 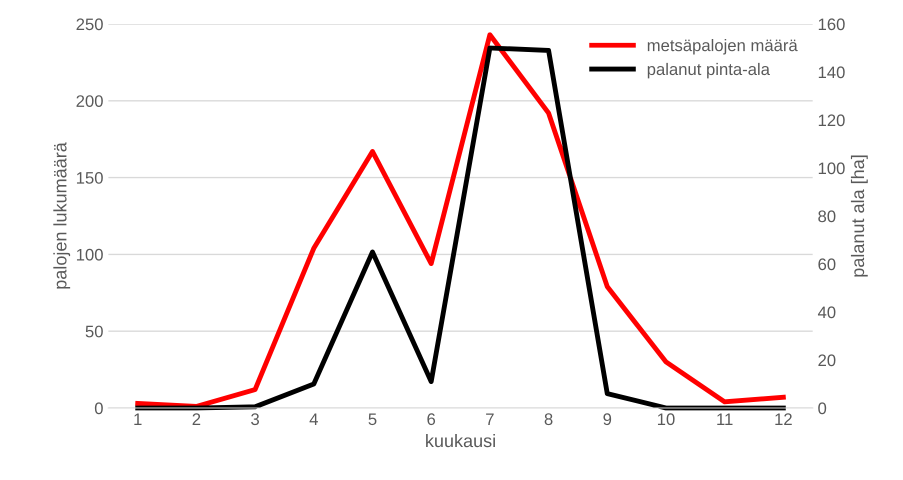 What do you see at coordinates (314, 419) in the screenshot?
I see `x-tick-label: 4` at bounding box center [314, 419].